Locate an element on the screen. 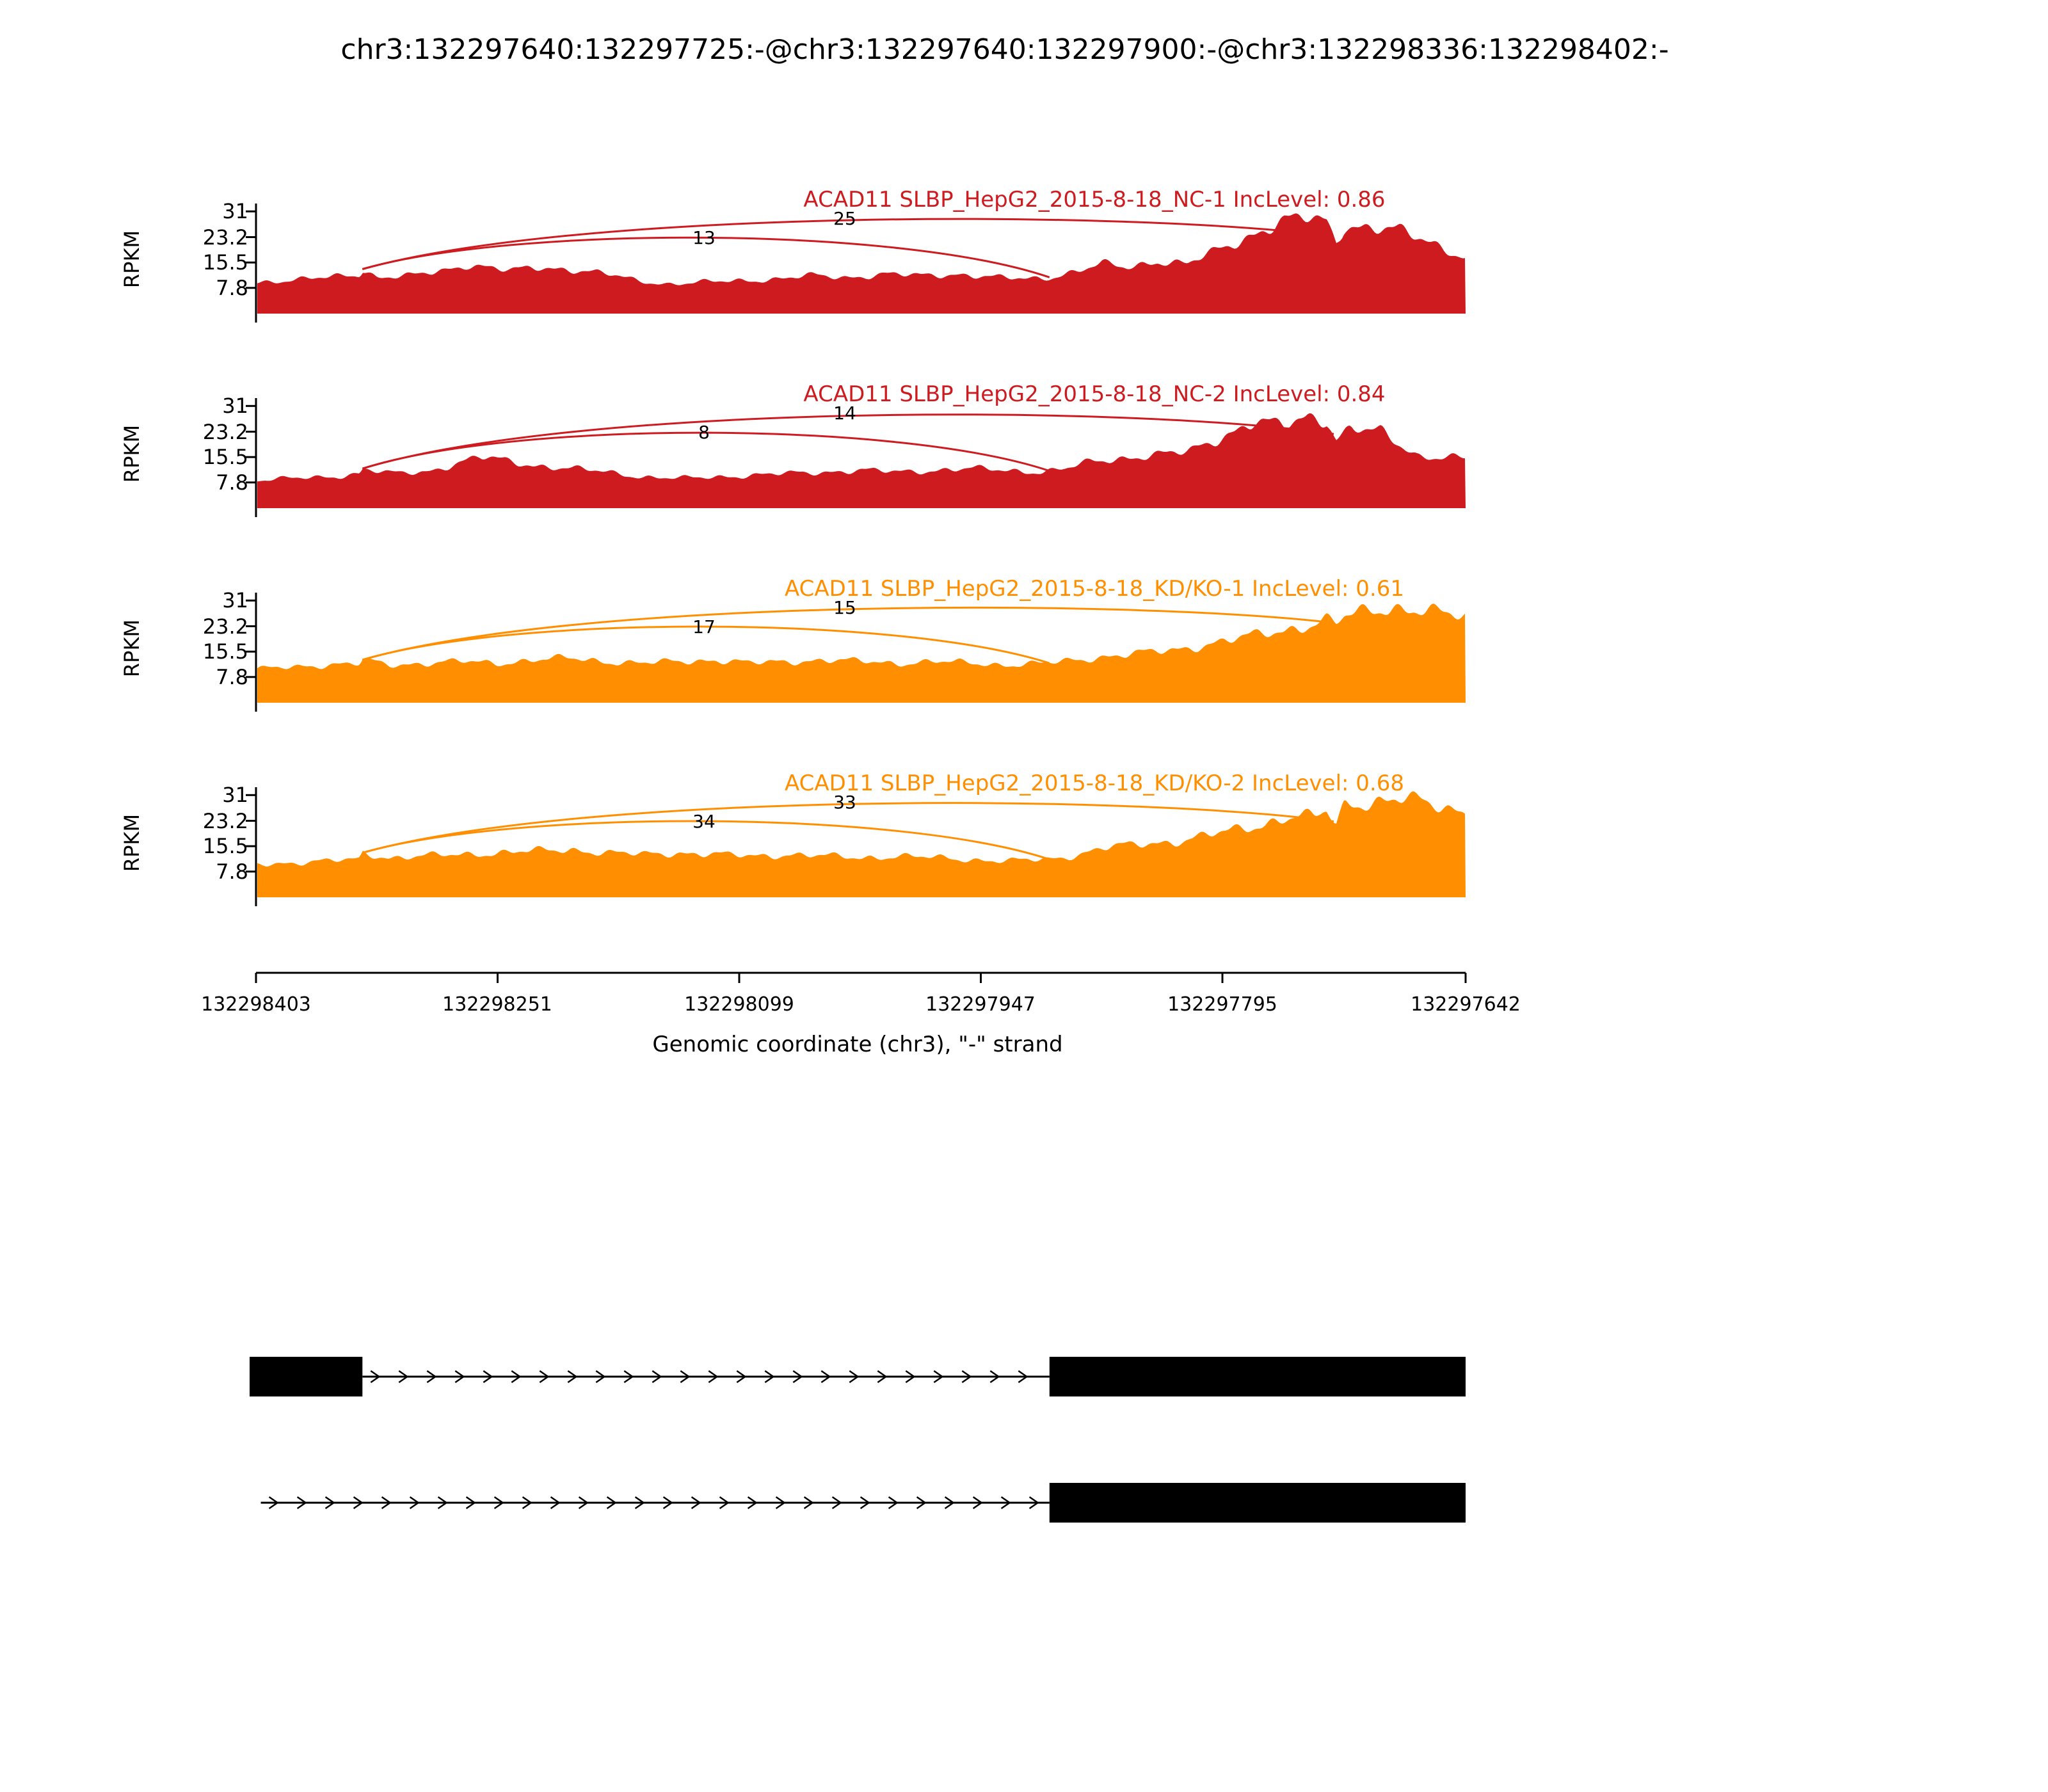 This screenshot has width=2048, height=1792. x-tick-label: 132298251 is located at coordinates (497, 1004).